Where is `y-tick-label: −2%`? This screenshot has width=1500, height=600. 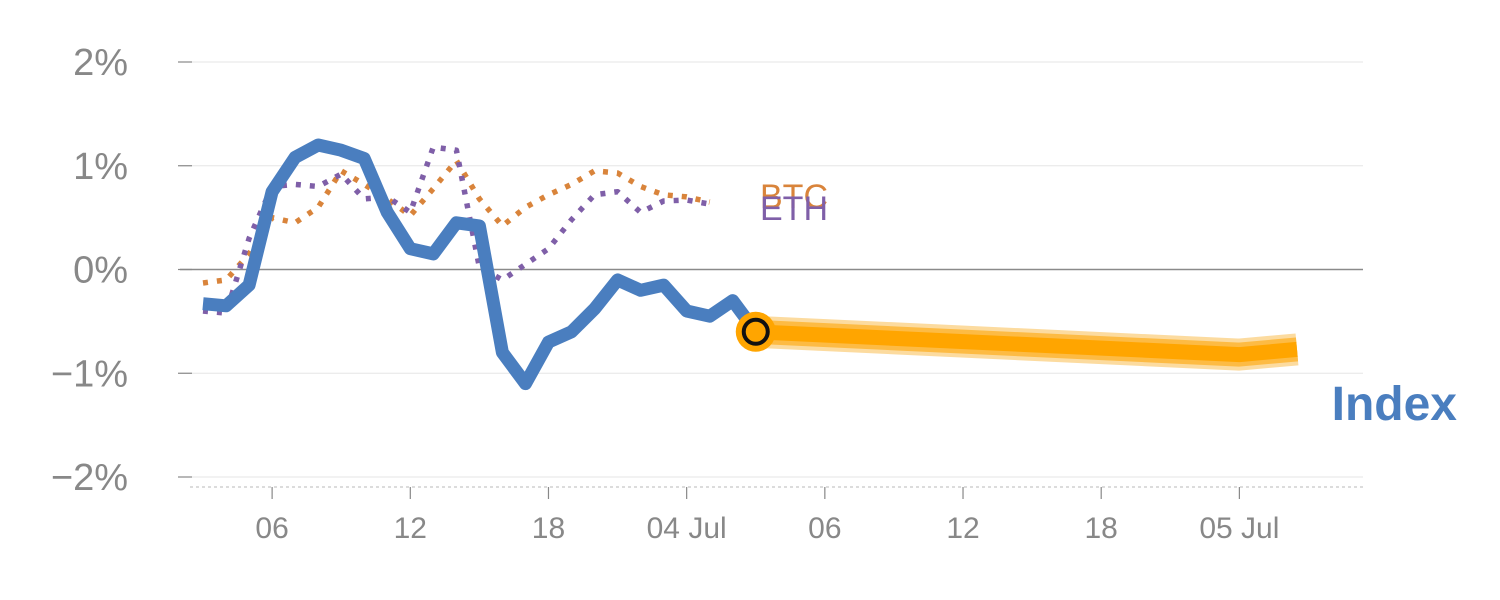 y-tick-label: −2% is located at coordinates (89, 478).